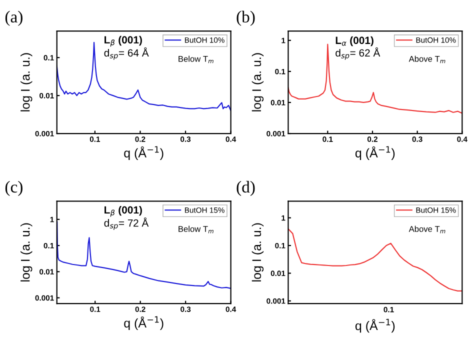 The image size is (474, 345). What do you see at coordinates (245, 18) in the screenshot?
I see `chart-title: (b)` at bounding box center [245, 18].